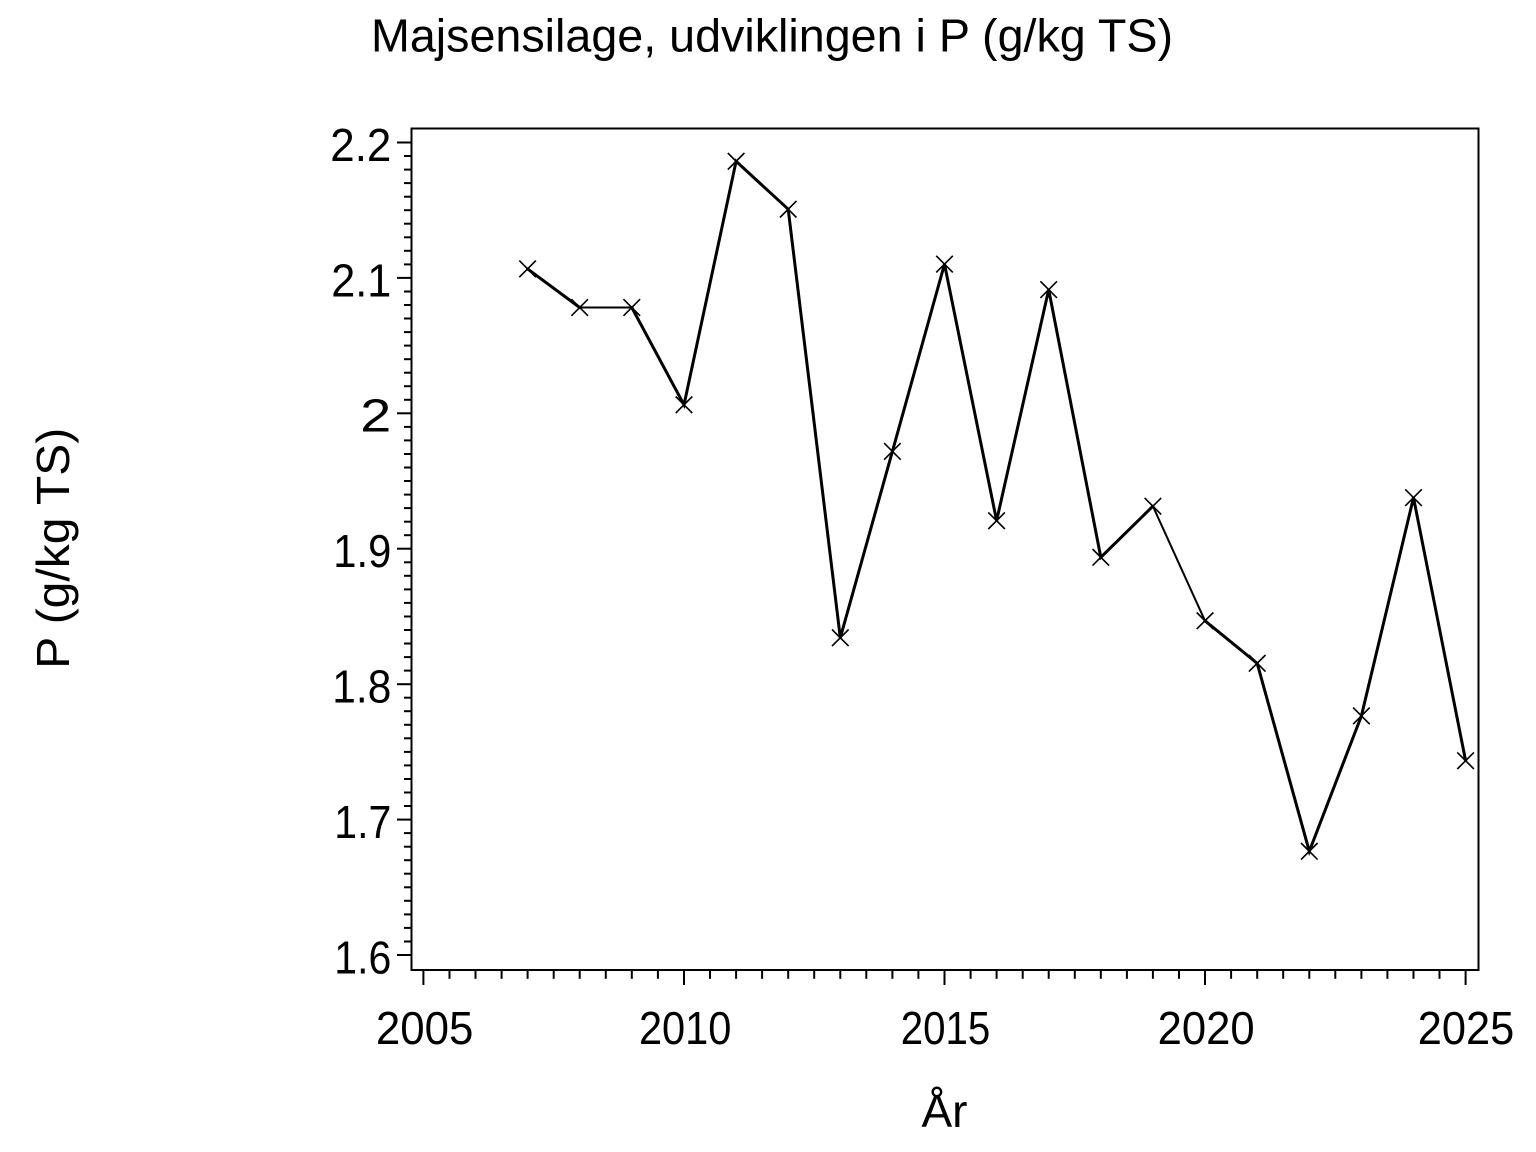 This screenshot has width=1536, height=1152. I want to click on svg-text: 2025, so click(1466, 1028).